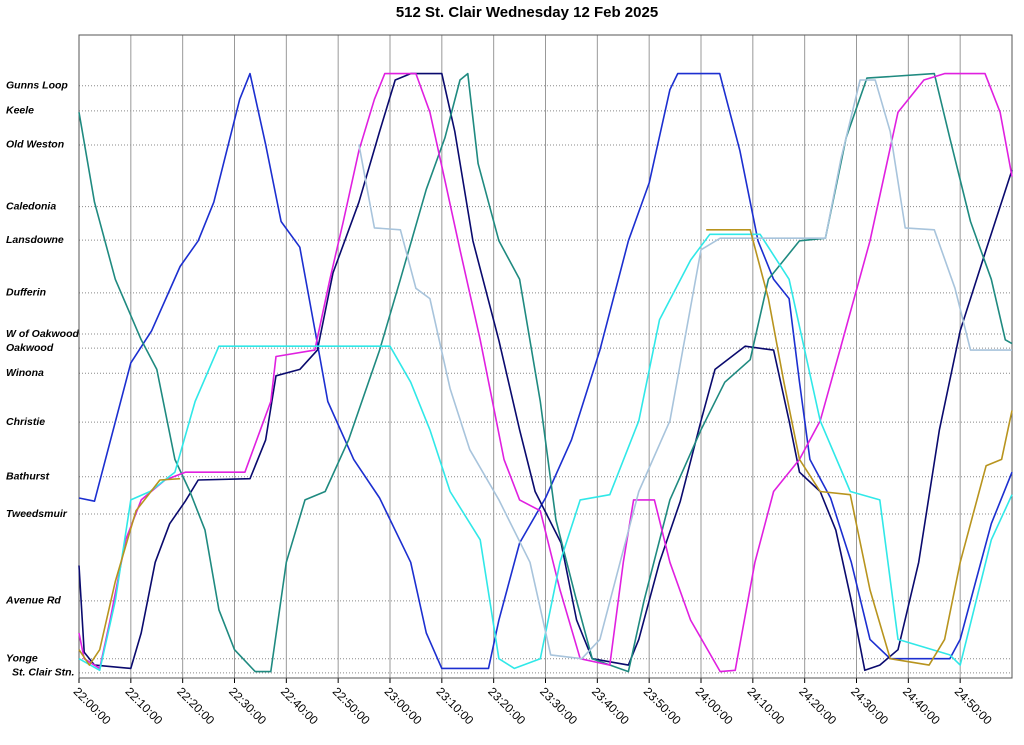 The width and height of the screenshot is (1024, 745). I want to click on y-tick-label: Winona, so click(25, 373).